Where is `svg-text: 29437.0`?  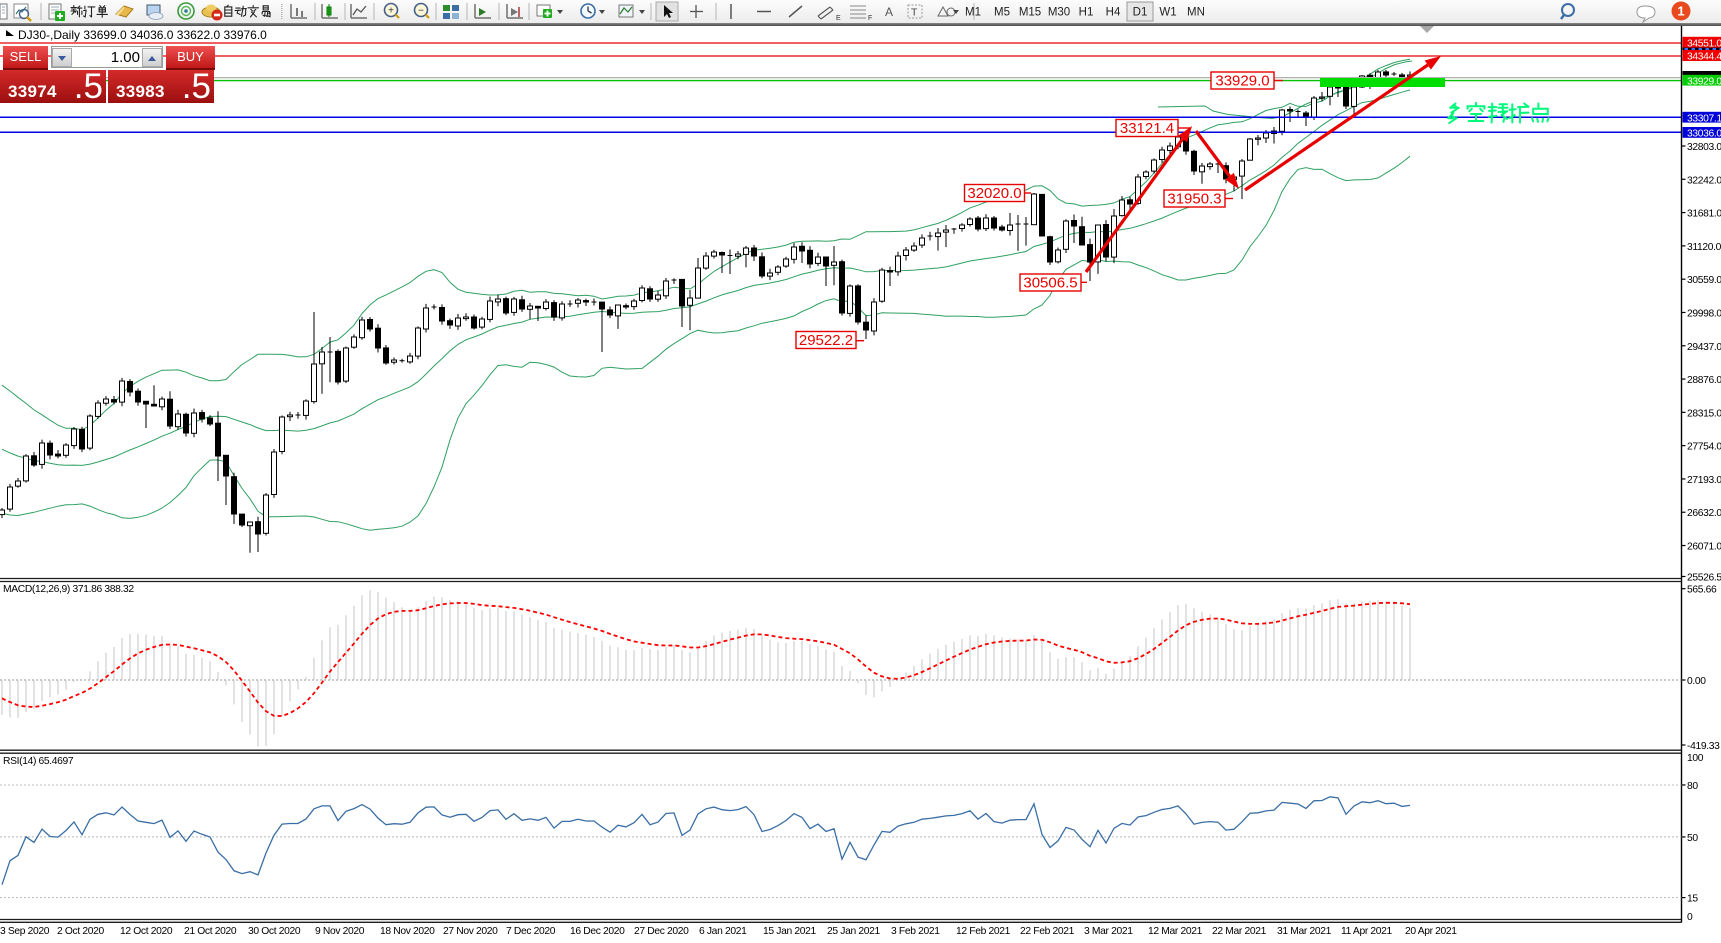
svg-text: 29437.0 is located at coordinates (1704, 347).